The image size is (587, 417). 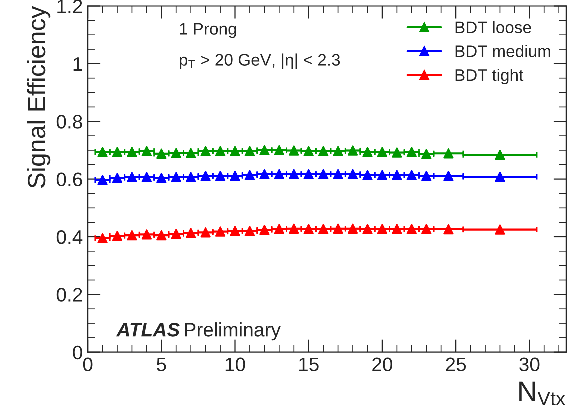 What do you see at coordinates (69, 179) in the screenshot?
I see `y-tick-label: 0.6` at bounding box center [69, 179].